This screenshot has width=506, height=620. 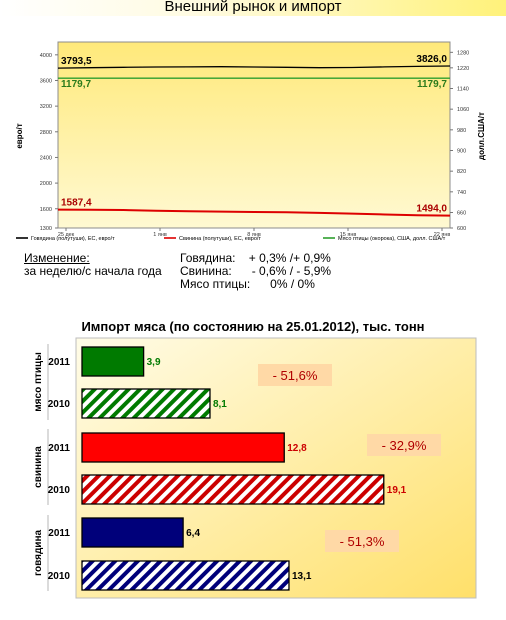 I want to click on y-left-tick-label: 4000, so click(x=46, y=56).